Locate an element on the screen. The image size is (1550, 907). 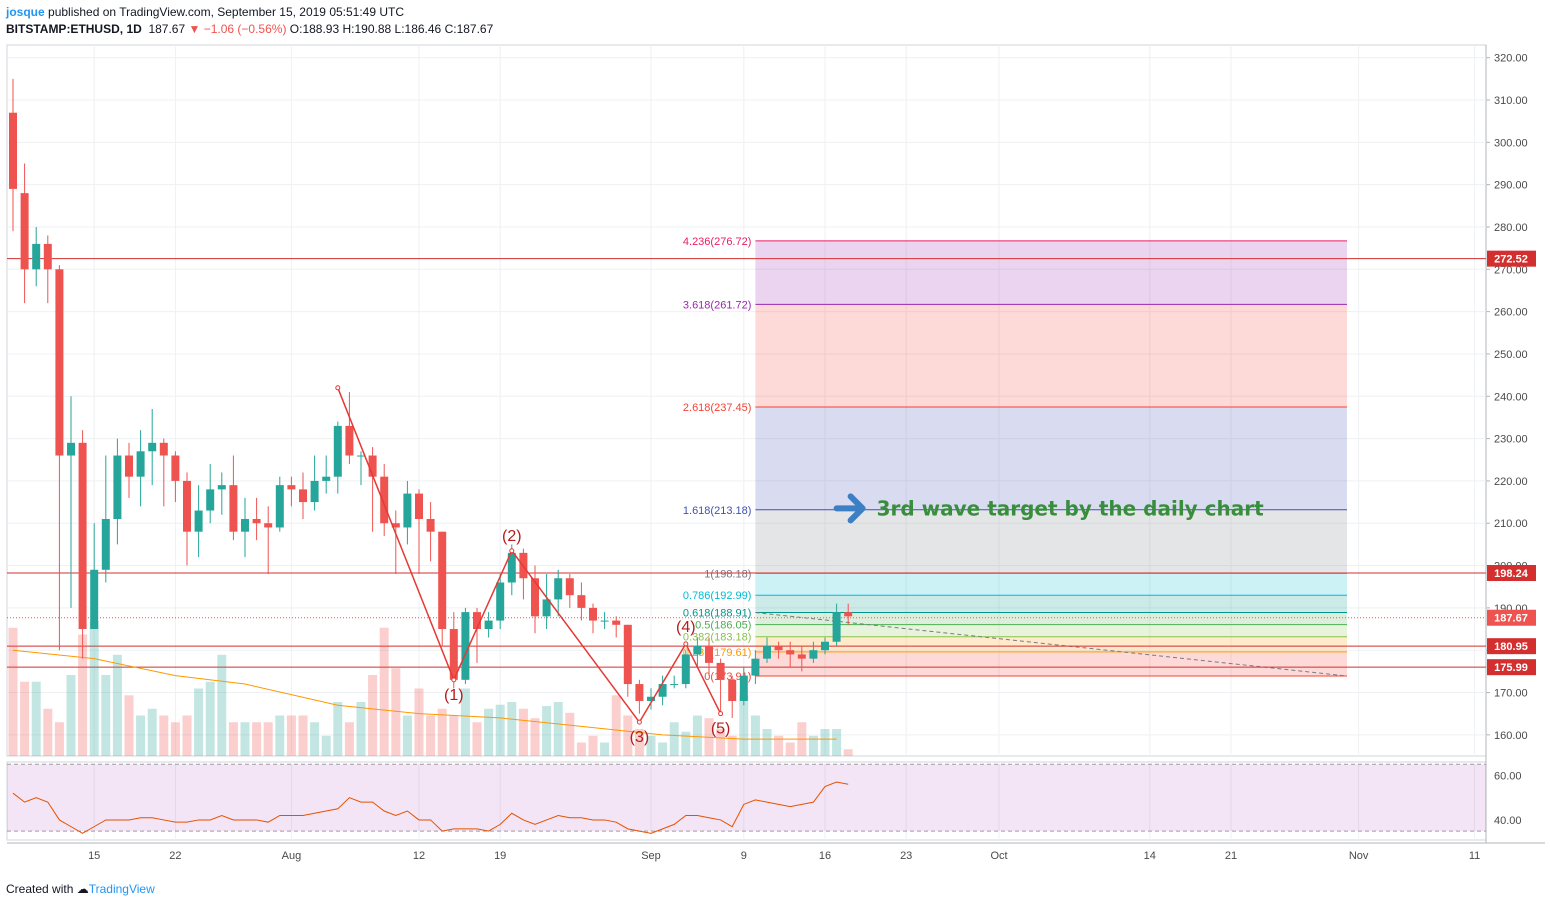
time-tick-label: 9 is located at coordinates (744, 856).